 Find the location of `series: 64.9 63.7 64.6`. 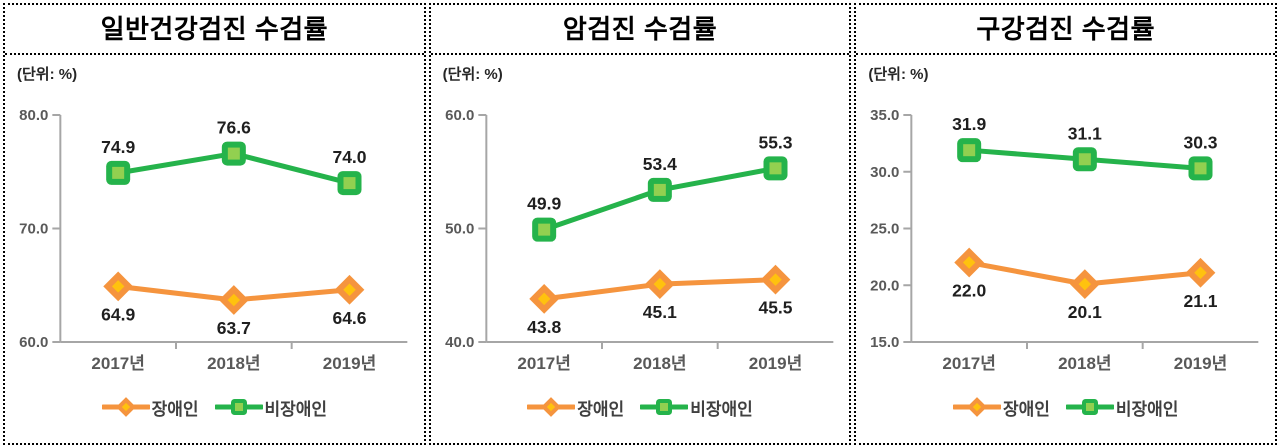

series: 64.9 63.7 64.6 is located at coordinates (234, 304).